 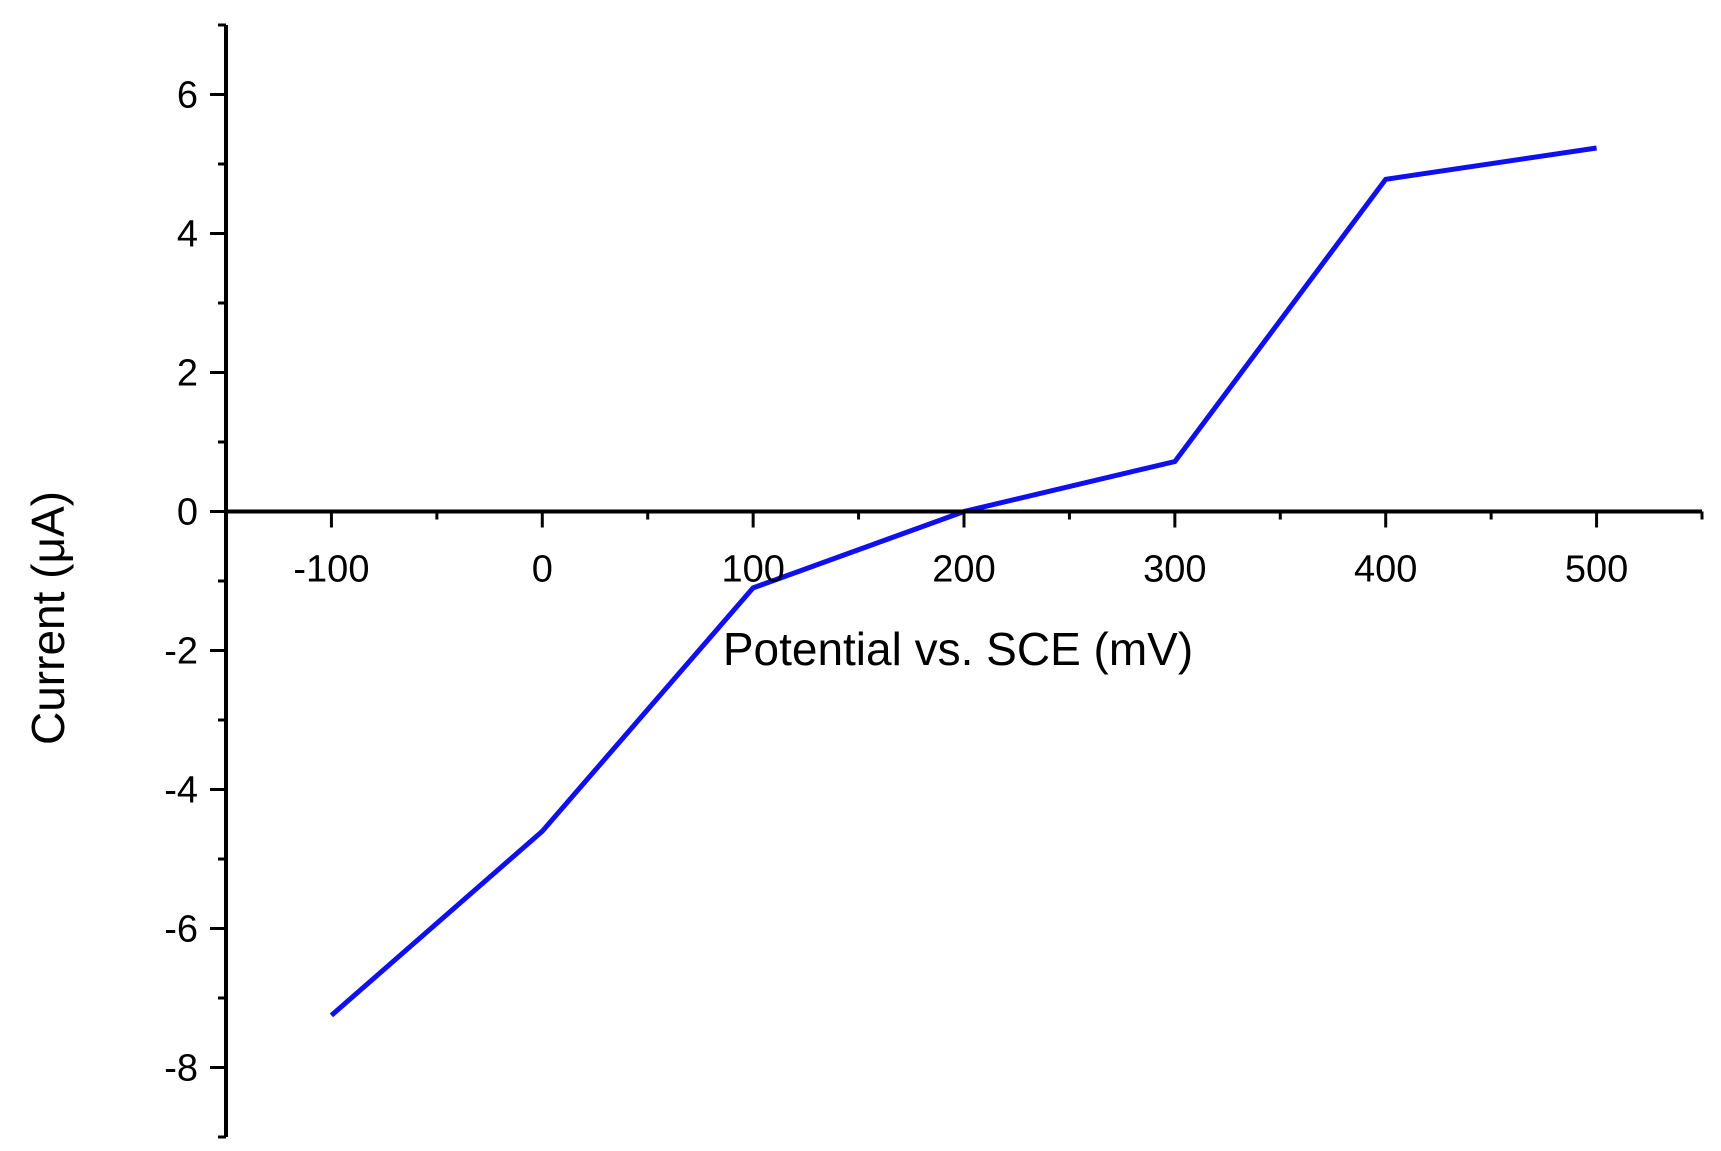 I want to click on x-tick-label: 300, so click(x=1174, y=570).